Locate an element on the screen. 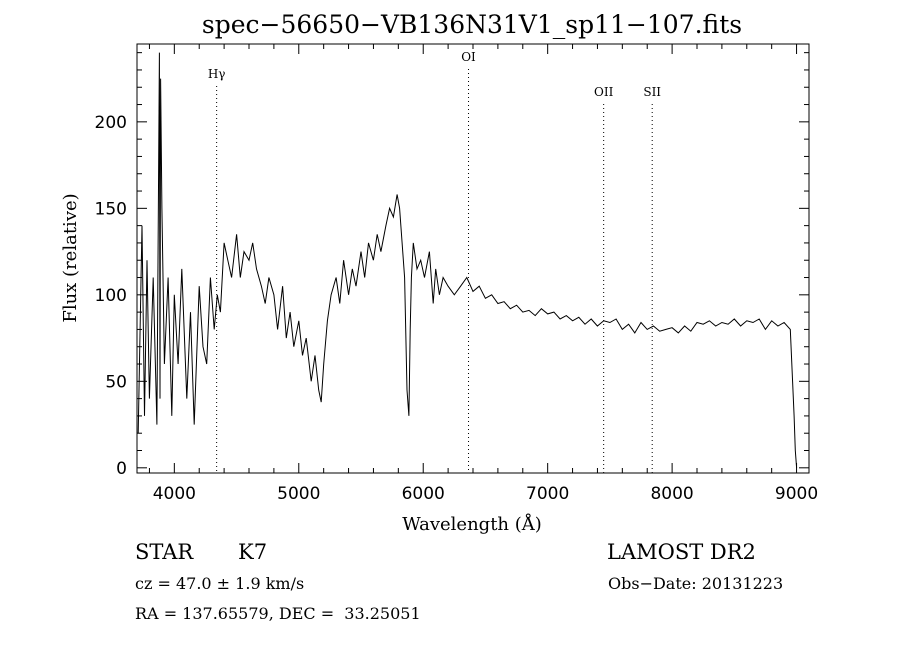  x-tick-label: 4000 is located at coordinates (174, 494).